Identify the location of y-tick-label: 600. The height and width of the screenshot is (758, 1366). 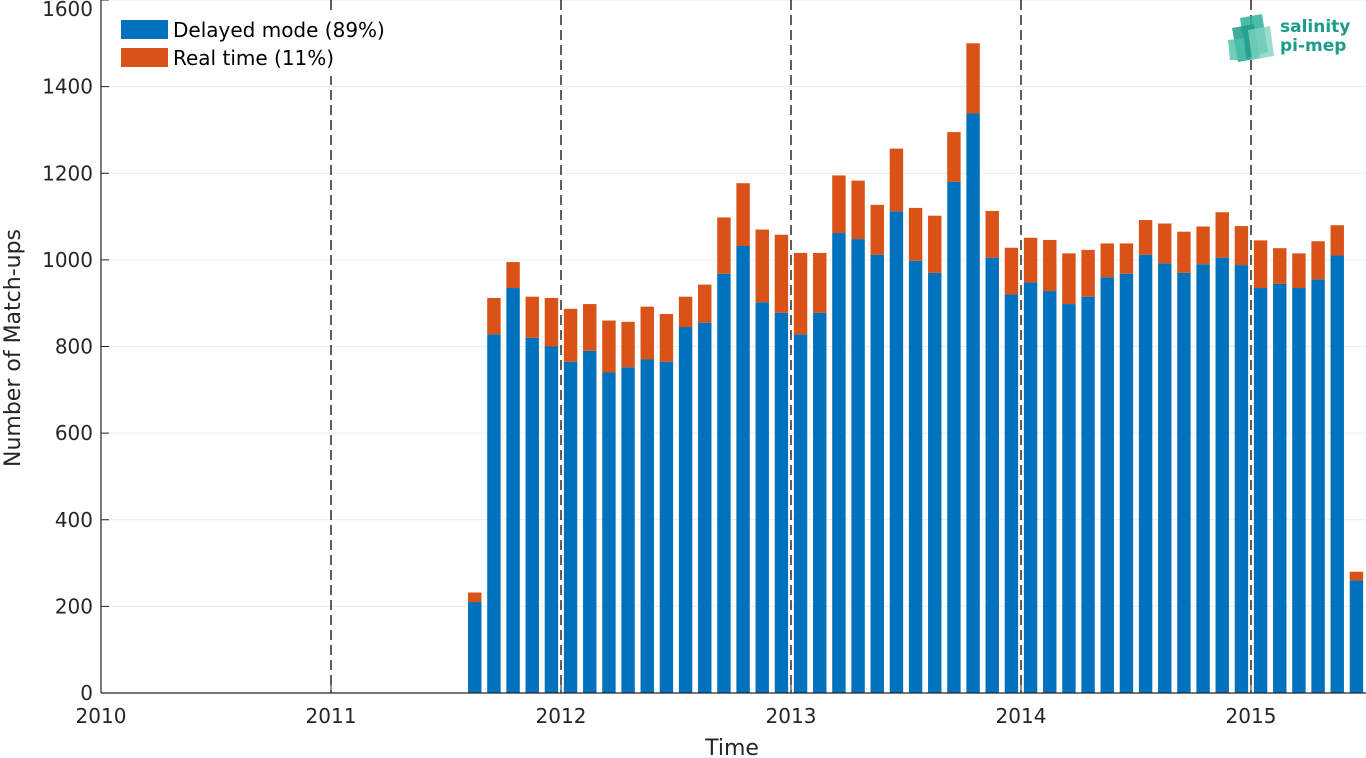
(74, 433).